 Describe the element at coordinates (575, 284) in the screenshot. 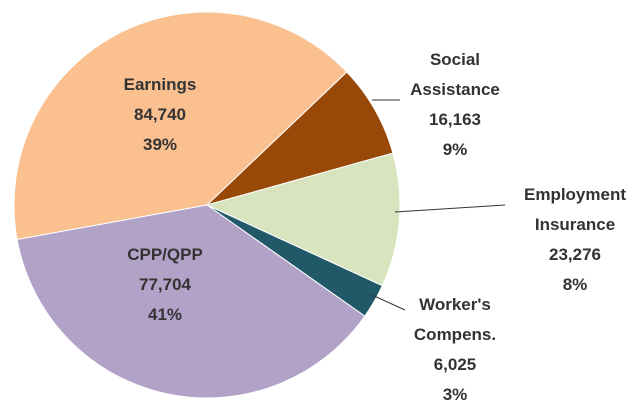

I see `percent-label: 8%` at that location.